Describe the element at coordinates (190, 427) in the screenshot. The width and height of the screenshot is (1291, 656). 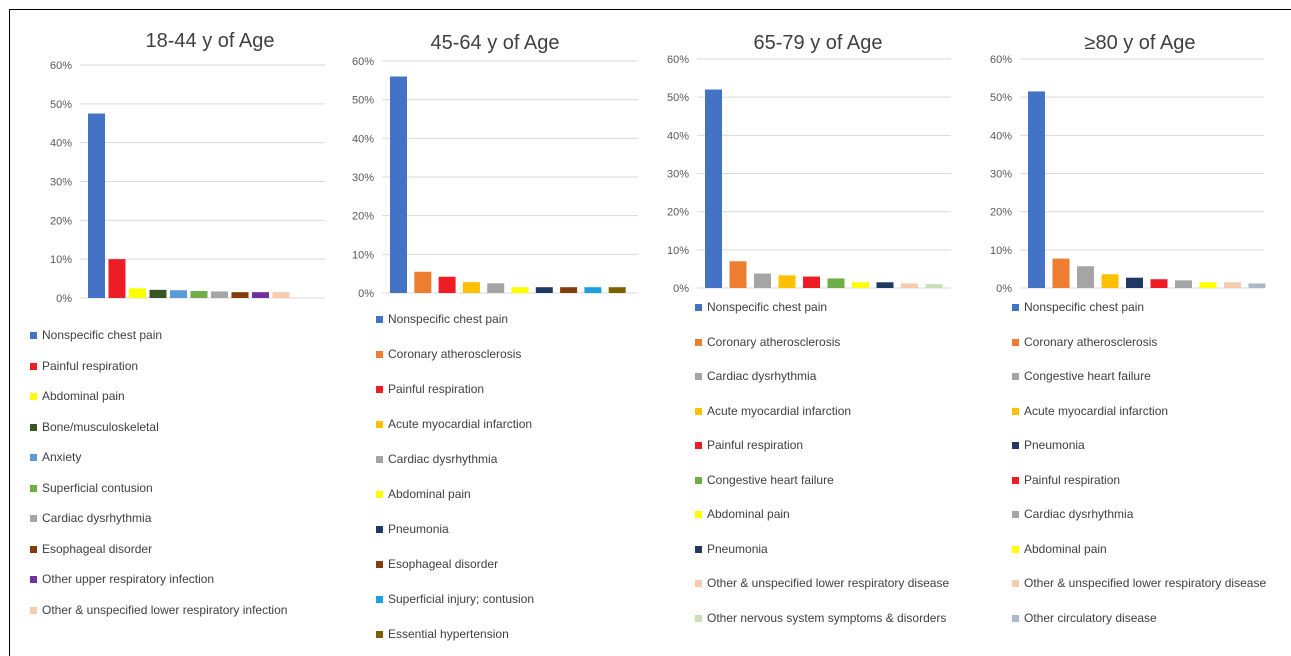
I see `legend-item: Bone/musculoskeletal` at that location.